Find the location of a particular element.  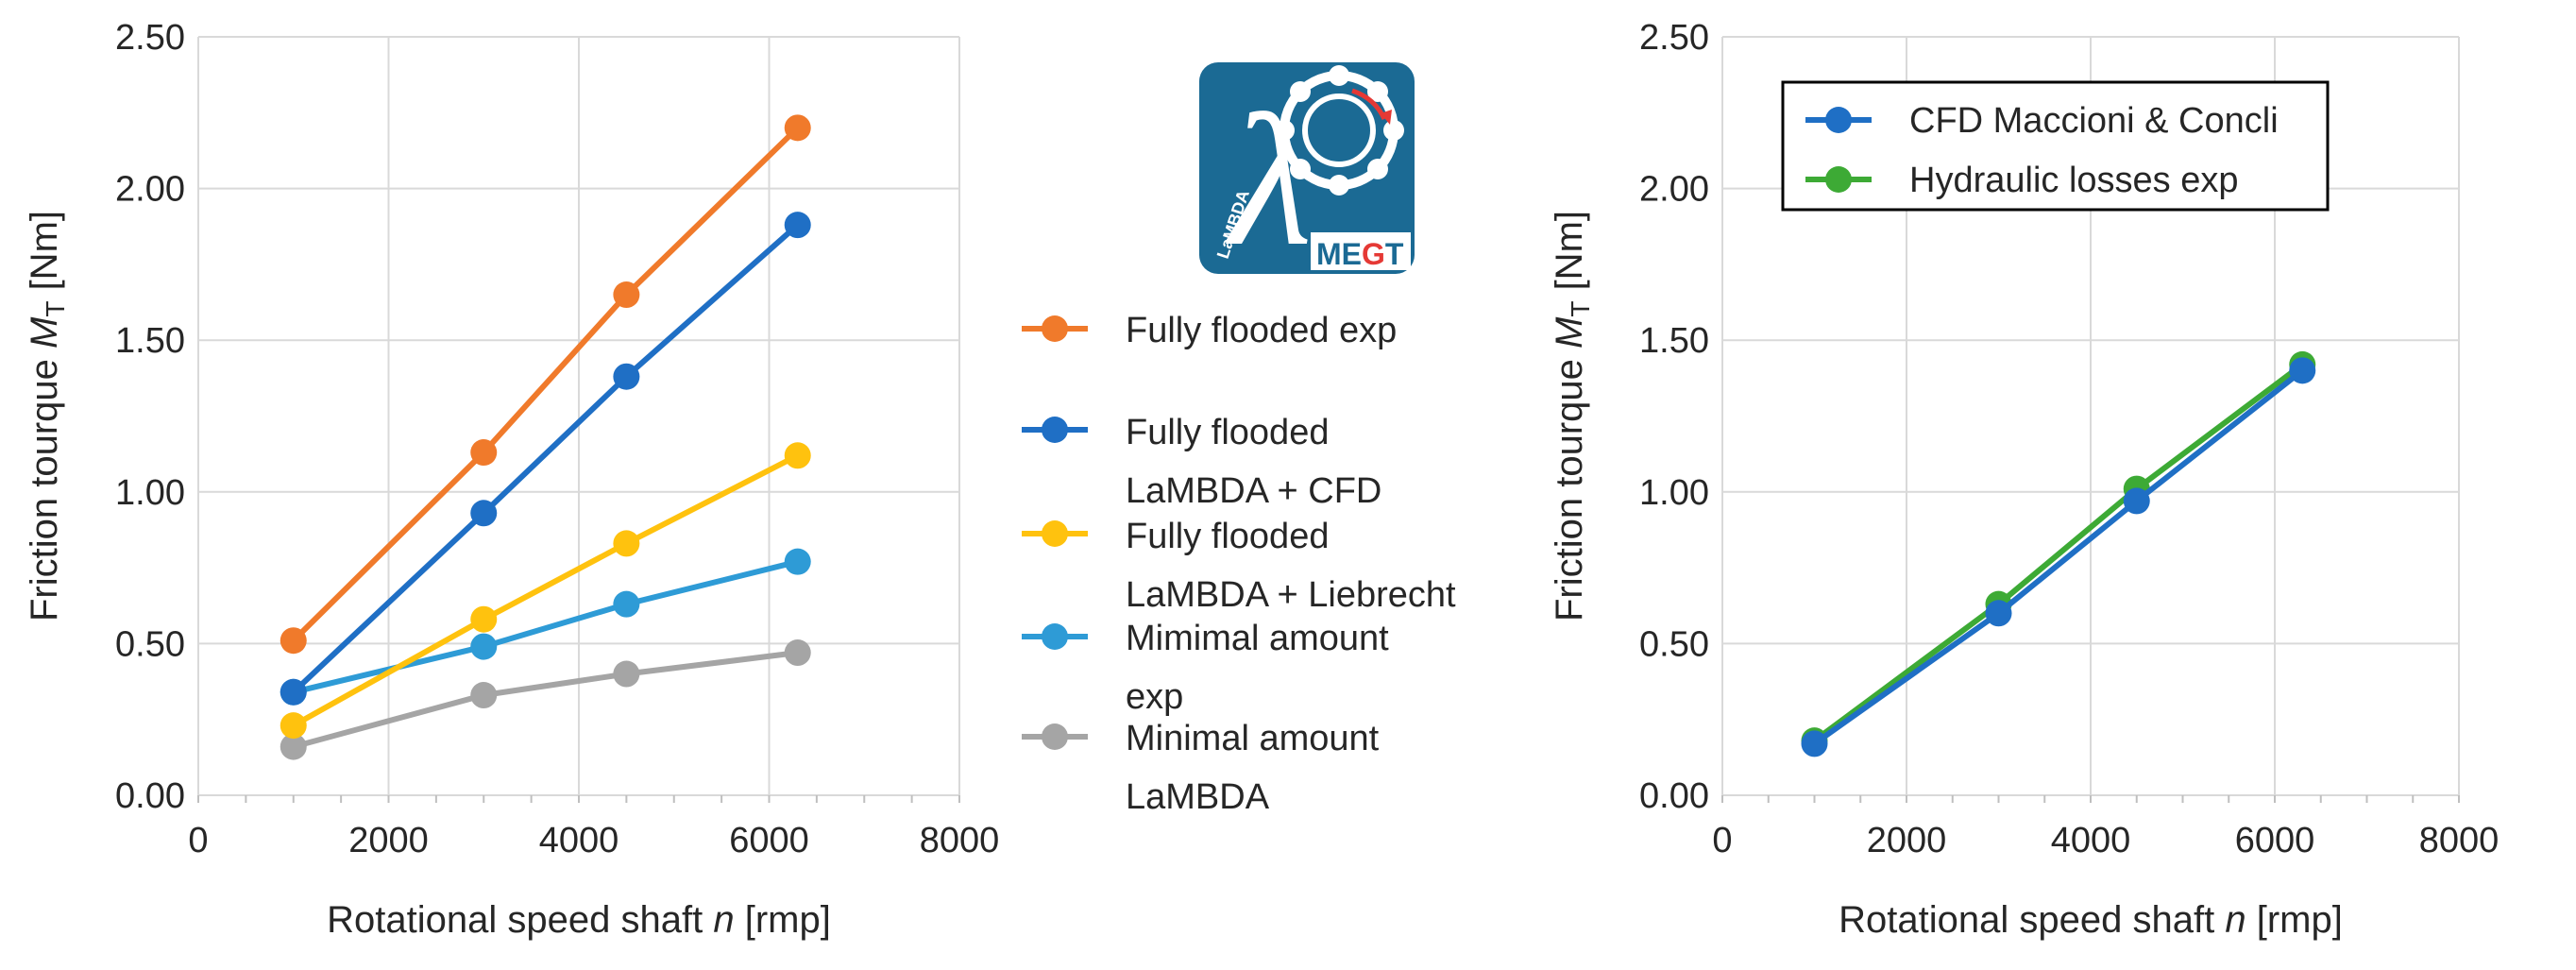

legend-label: Fully flooded exp is located at coordinates (1261, 330).